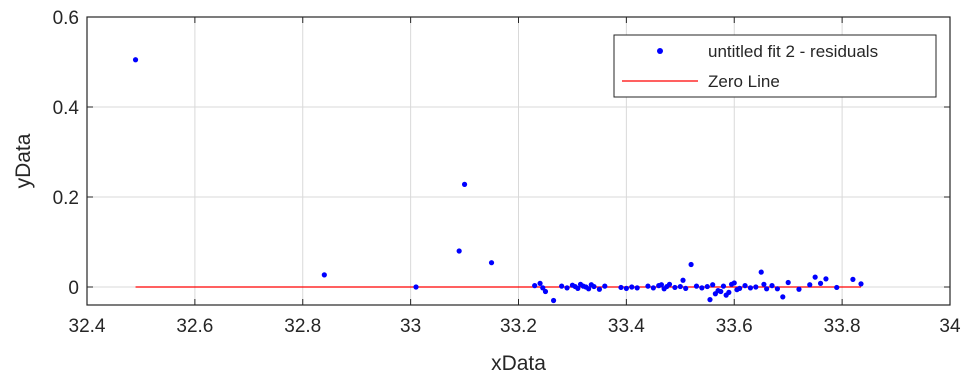  What do you see at coordinates (842, 326) in the screenshot?
I see `x-tick-label: 33.8` at bounding box center [842, 326].